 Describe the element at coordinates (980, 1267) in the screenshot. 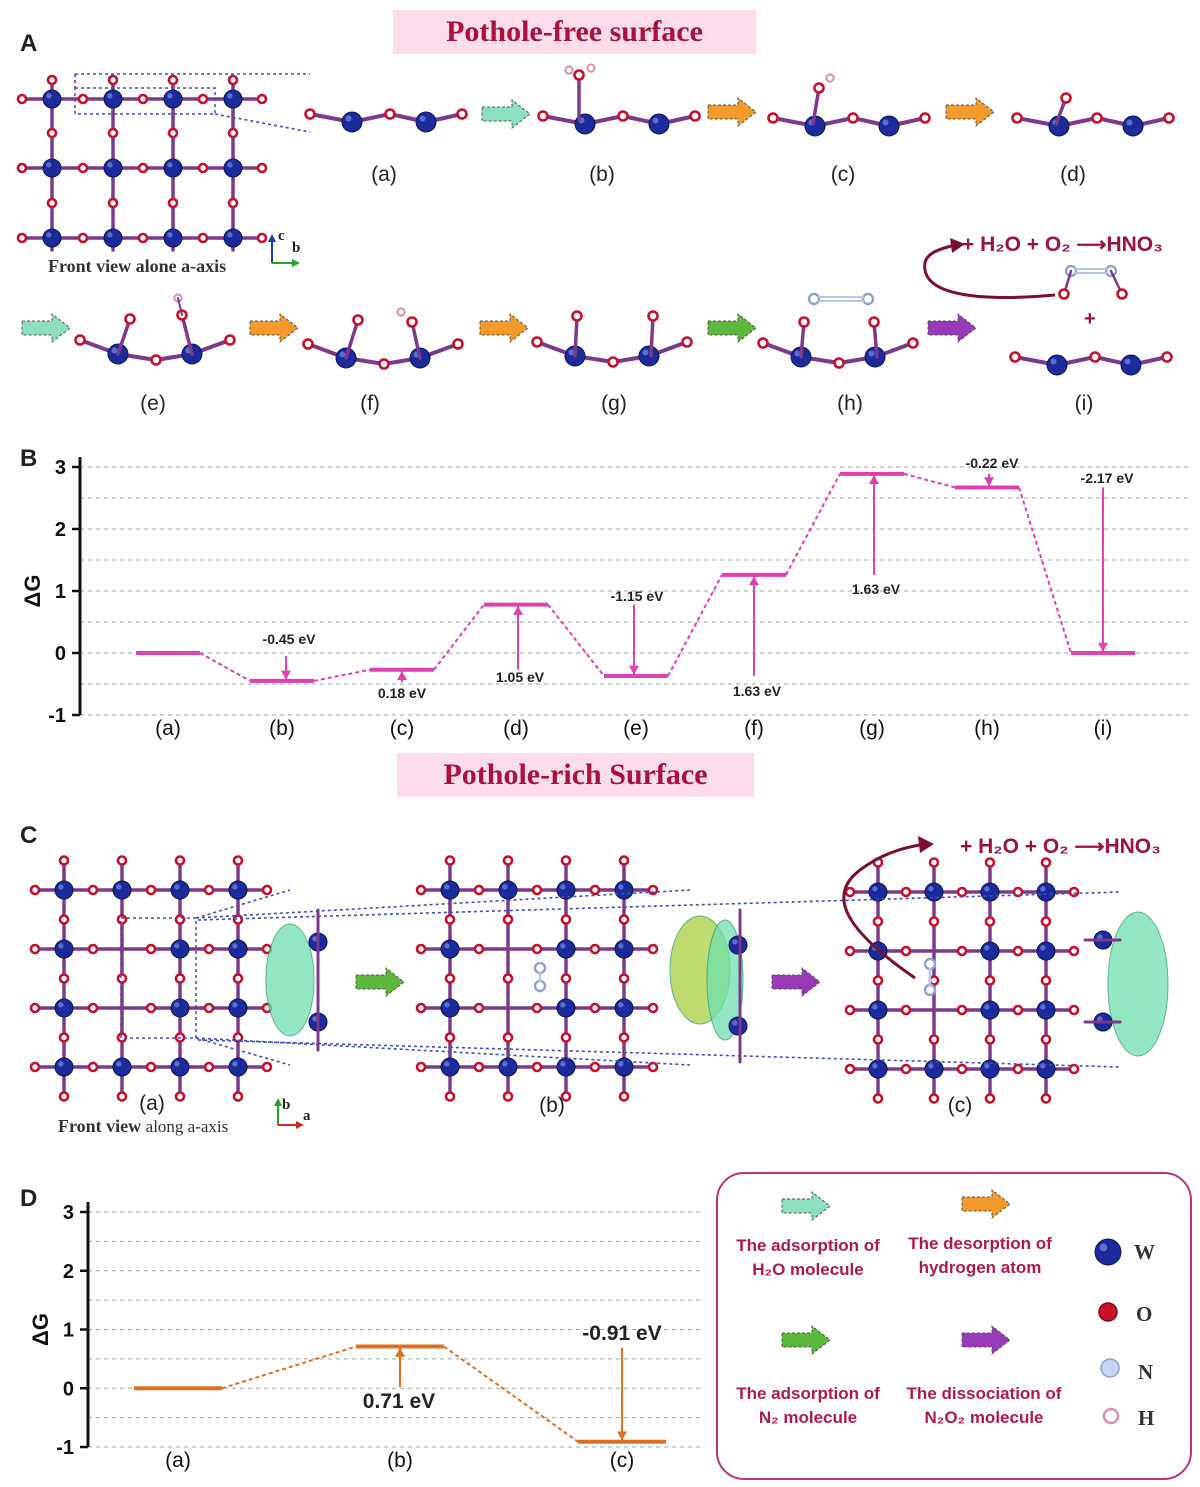

I see `legend-hdes-line2: hydrogen atom` at that location.